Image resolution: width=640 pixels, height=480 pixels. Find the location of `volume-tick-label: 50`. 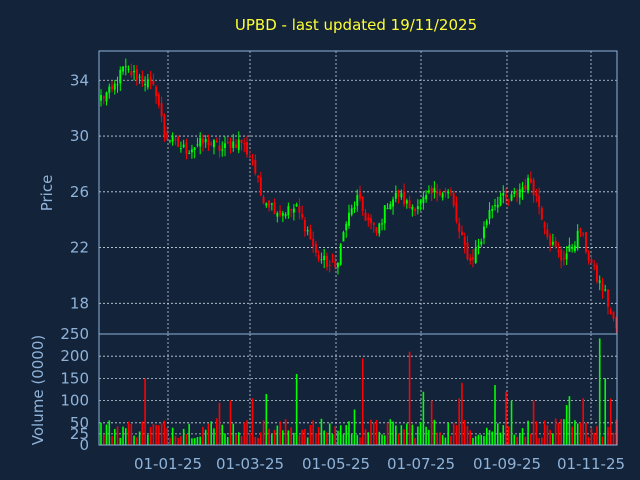

volume-tick-label: 50 is located at coordinates (79, 423).